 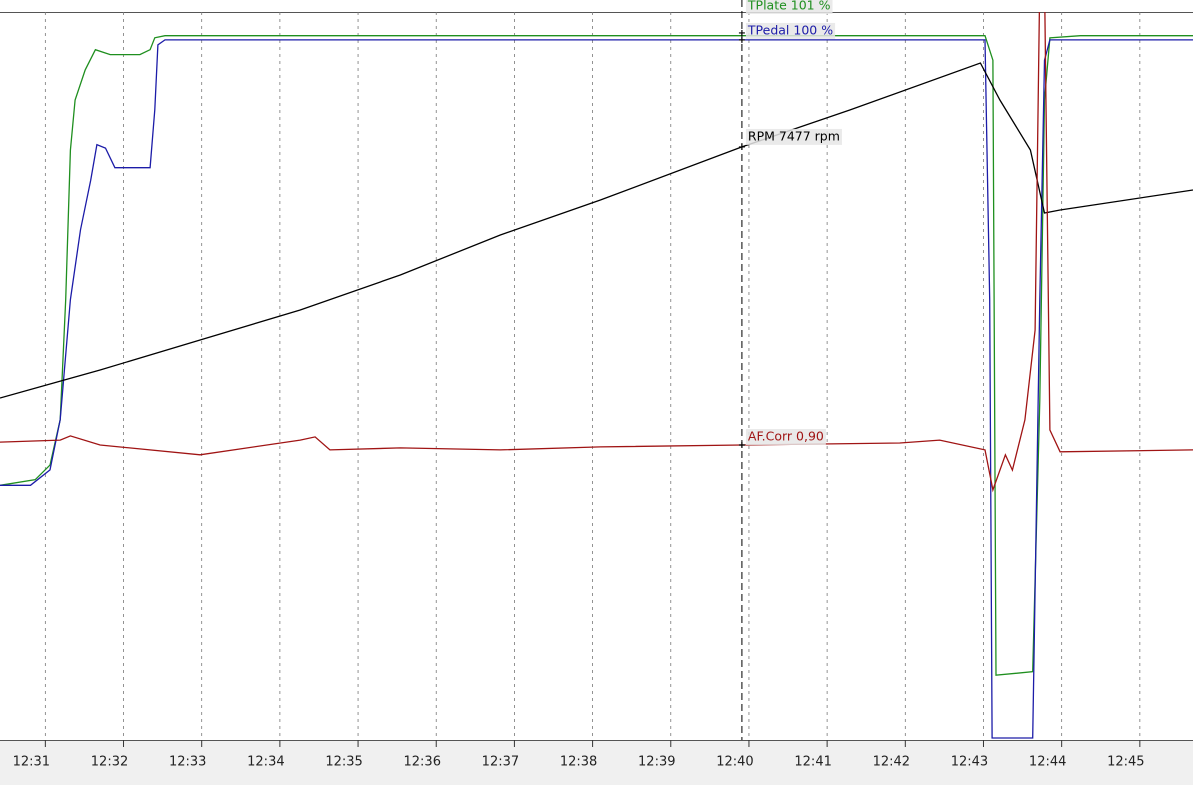 What do you see at coordinates (1047, 762) in the screenshot?
I see `x-tick-label: 12:44` at bounding box center [1047, 762].